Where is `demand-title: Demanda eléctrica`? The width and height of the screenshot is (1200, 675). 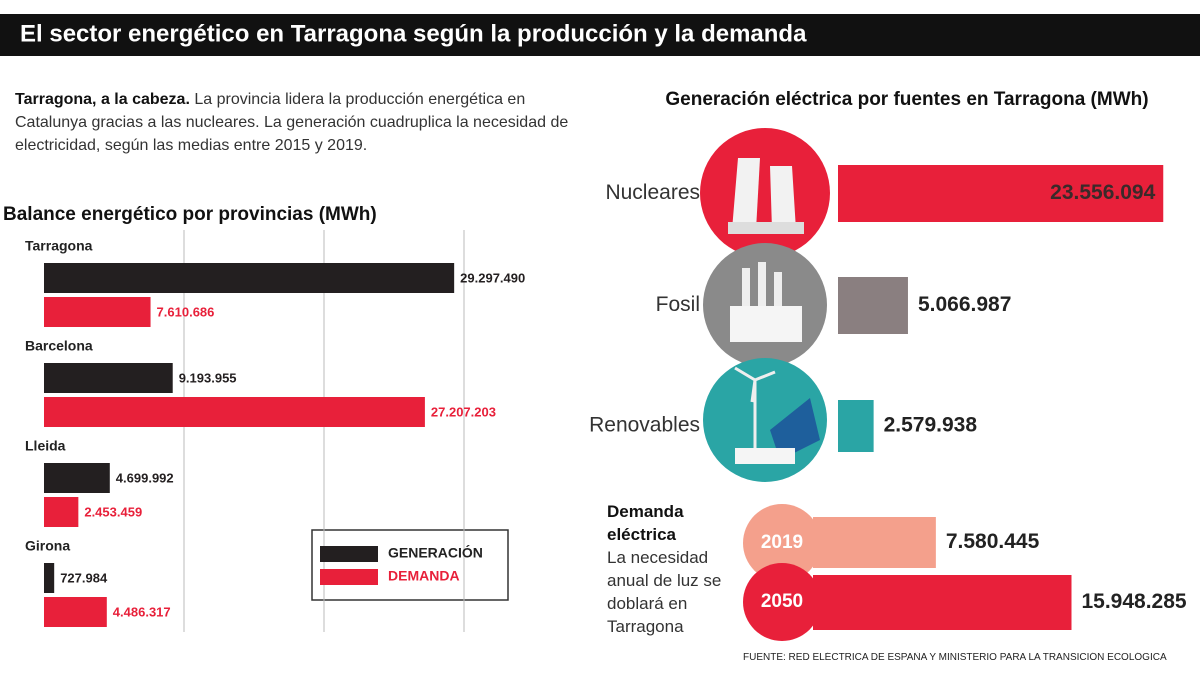
demand-title: Demanda eléctrica is located at coordinates (645, 523).